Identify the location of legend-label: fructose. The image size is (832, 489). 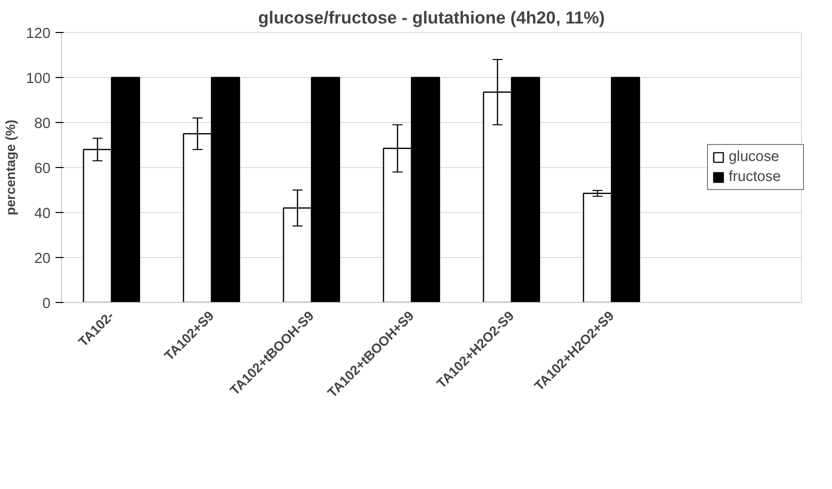
(755, 177).